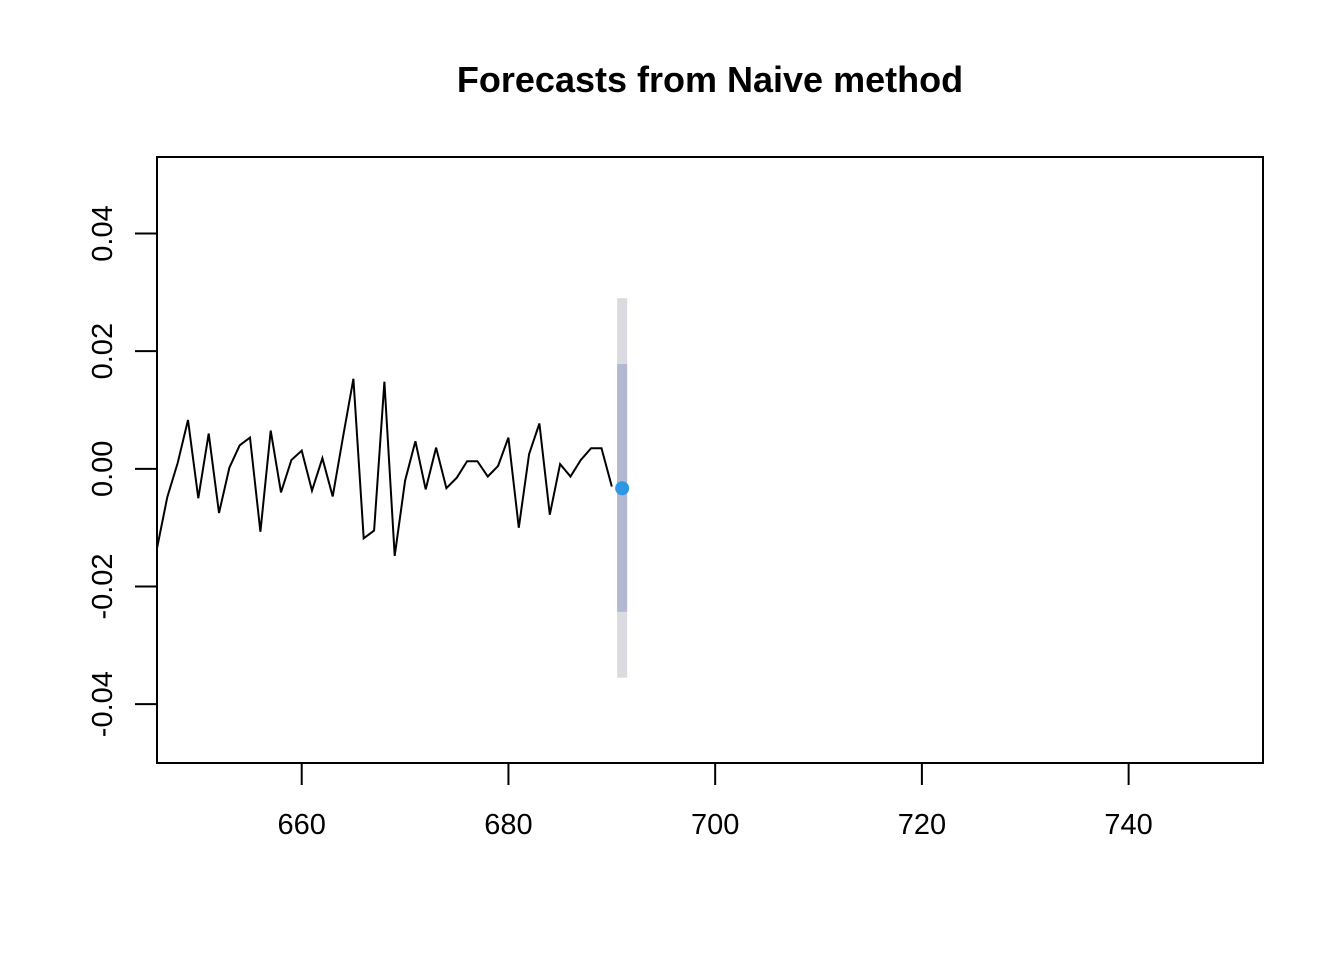 This screenshot has height=960, width=1344. What do you see at coordinates (508, 825) in the screenshot?
I see `x-tick-label: 680` at bounding box center [508, 825].